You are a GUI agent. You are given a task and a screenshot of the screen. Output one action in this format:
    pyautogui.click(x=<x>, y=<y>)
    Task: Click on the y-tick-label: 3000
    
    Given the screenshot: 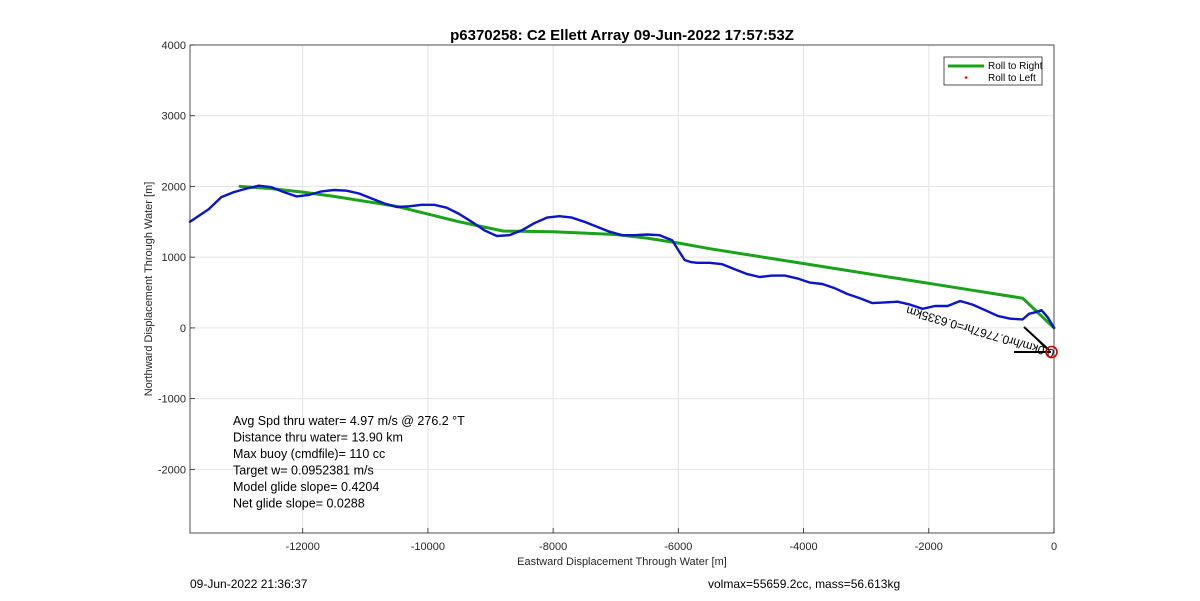 What is the action you would take?
    pyautogui.click(x=174, y=117)
    